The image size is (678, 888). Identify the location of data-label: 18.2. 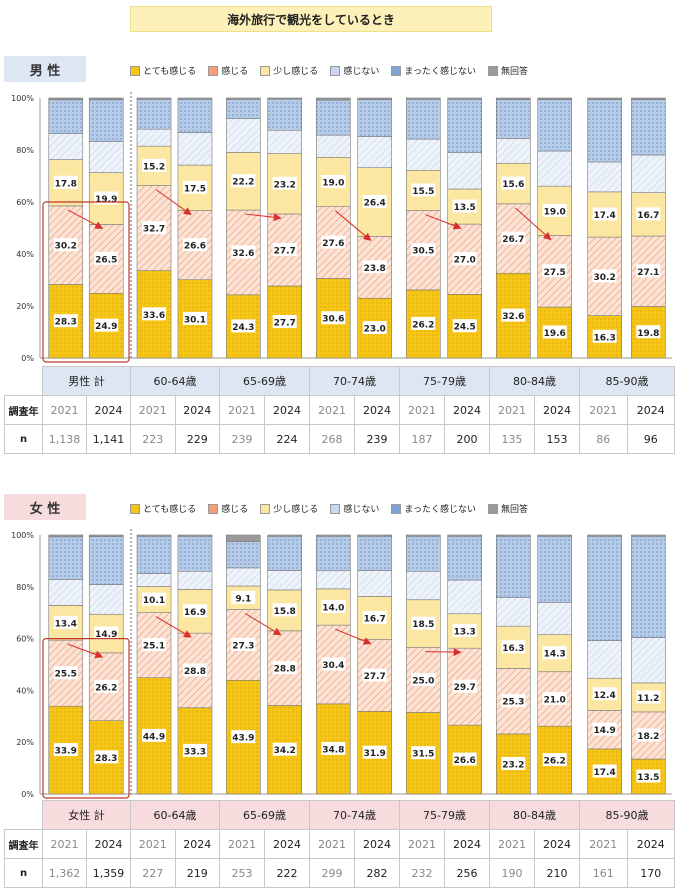
(648, 737).